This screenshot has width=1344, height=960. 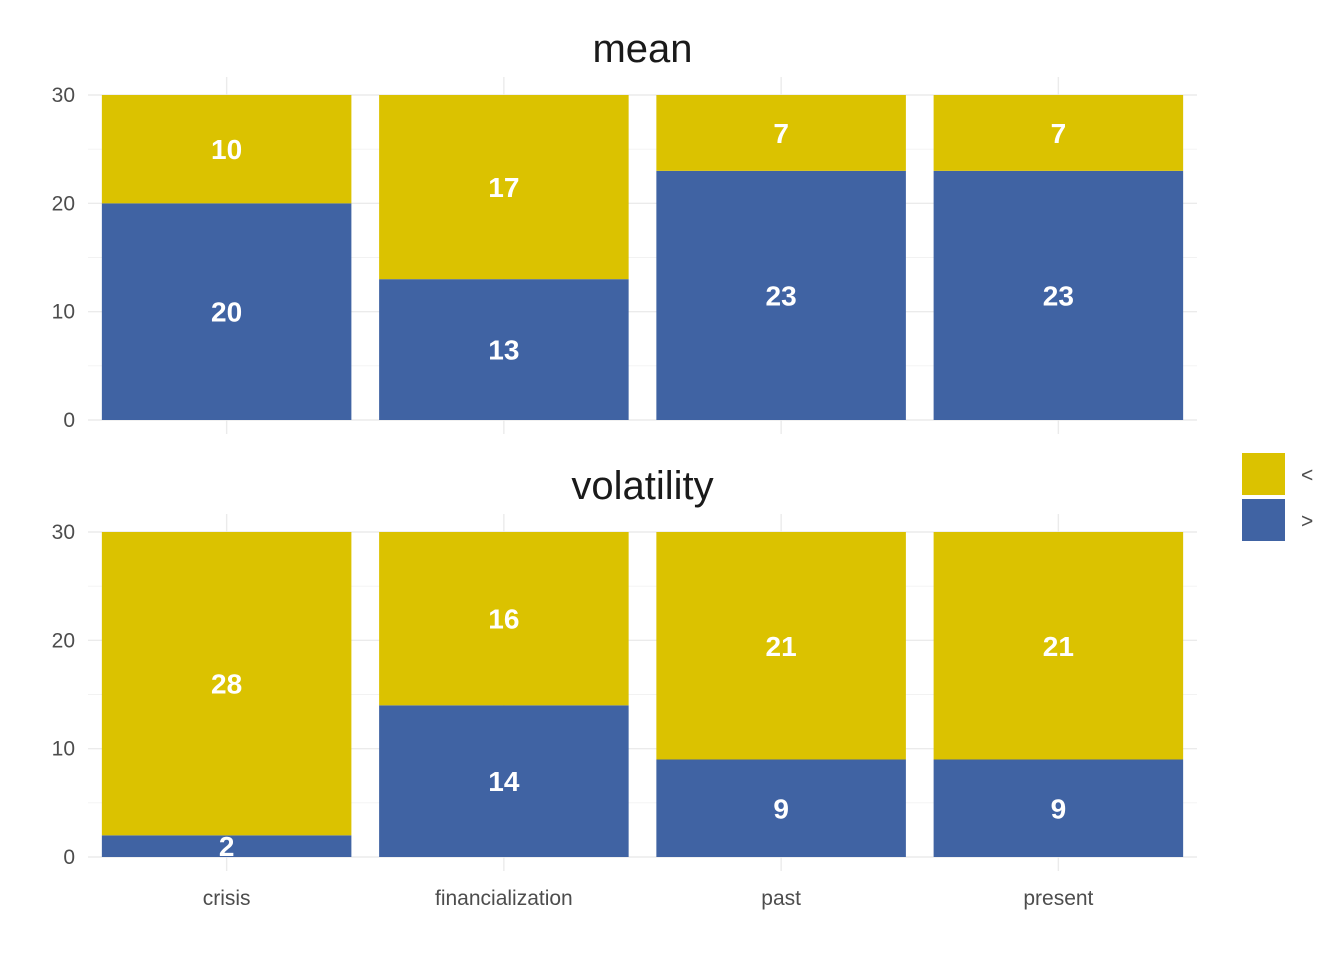 I want to click on legend-key-gt, so click(x=1263, y=520).